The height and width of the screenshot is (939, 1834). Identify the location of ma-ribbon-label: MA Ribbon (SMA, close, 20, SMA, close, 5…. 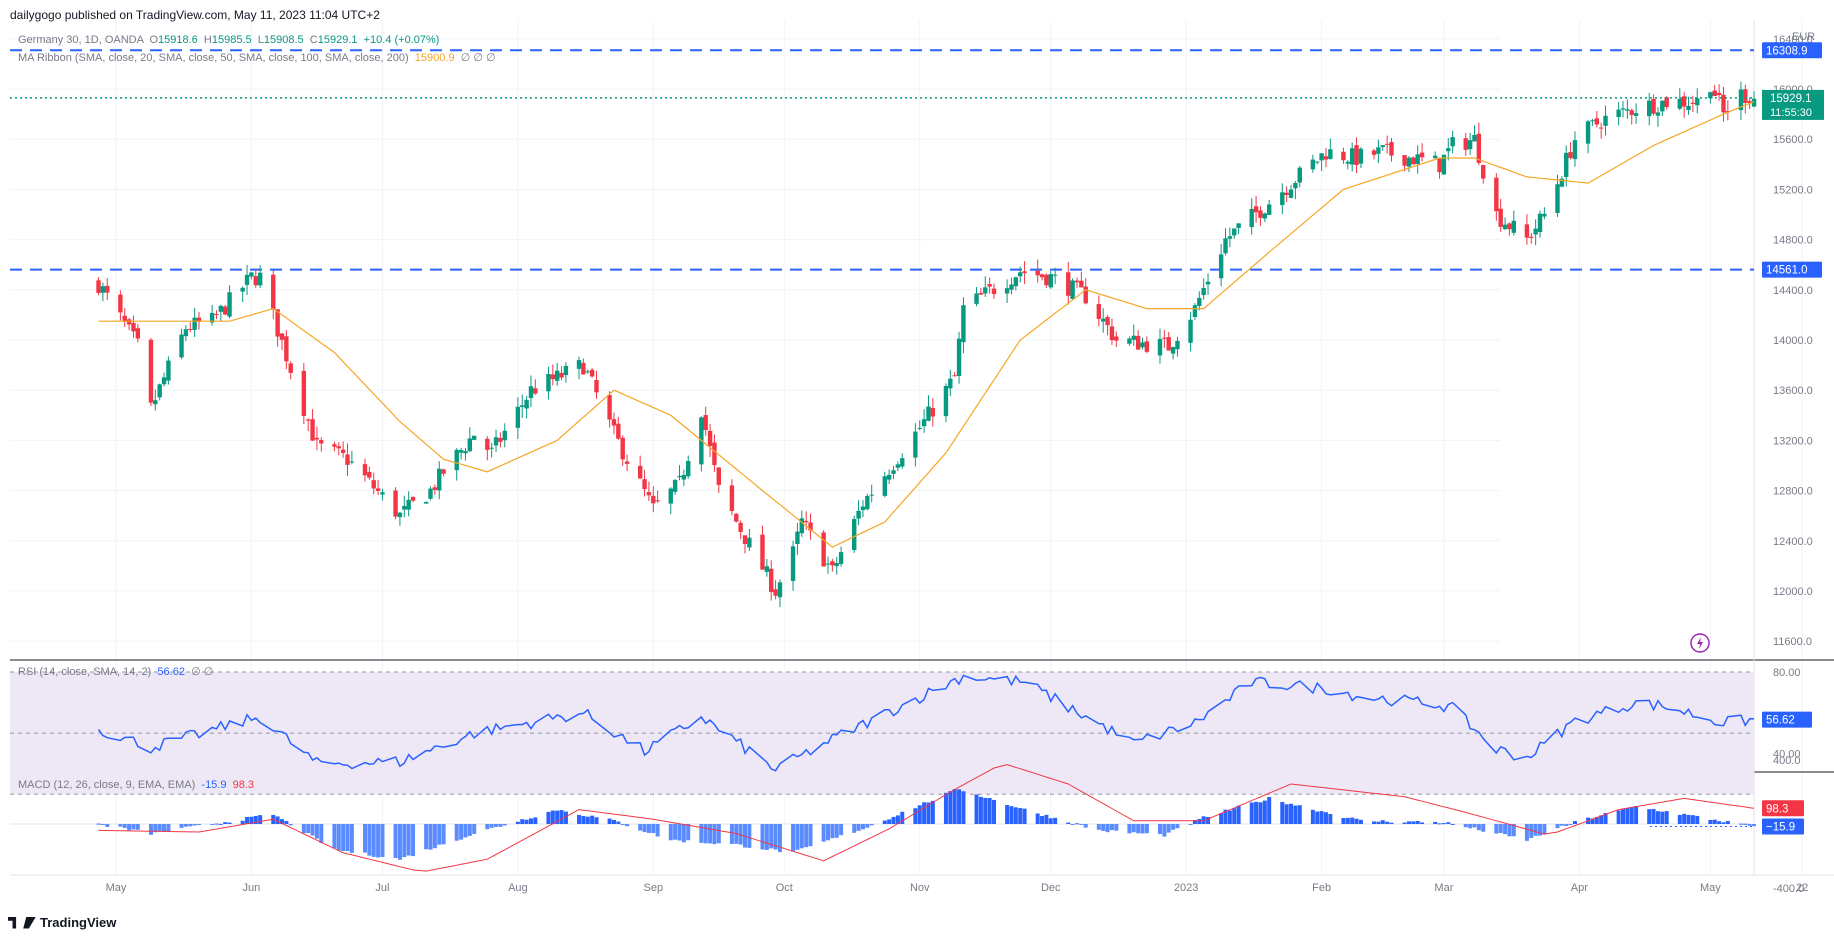
(213, 58).